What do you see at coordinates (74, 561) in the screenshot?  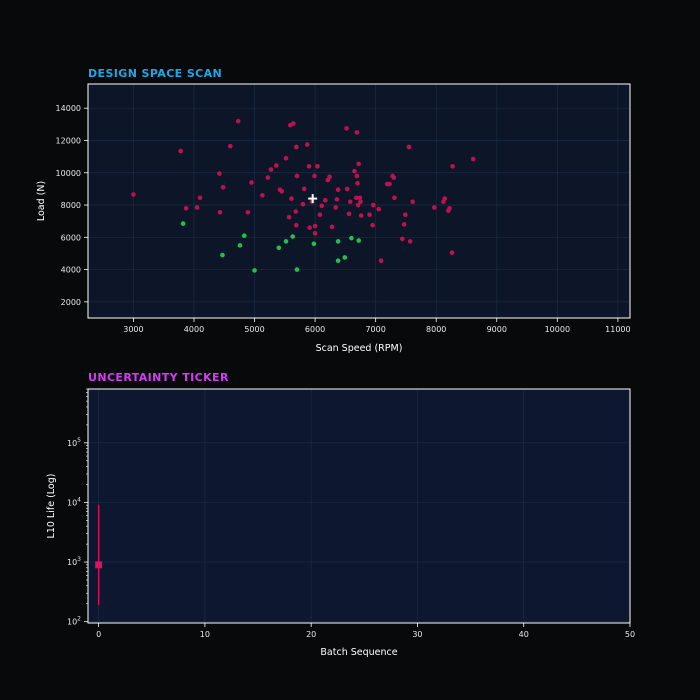 I see `y-tick-label: 10³` at bounding box center [74, 561].